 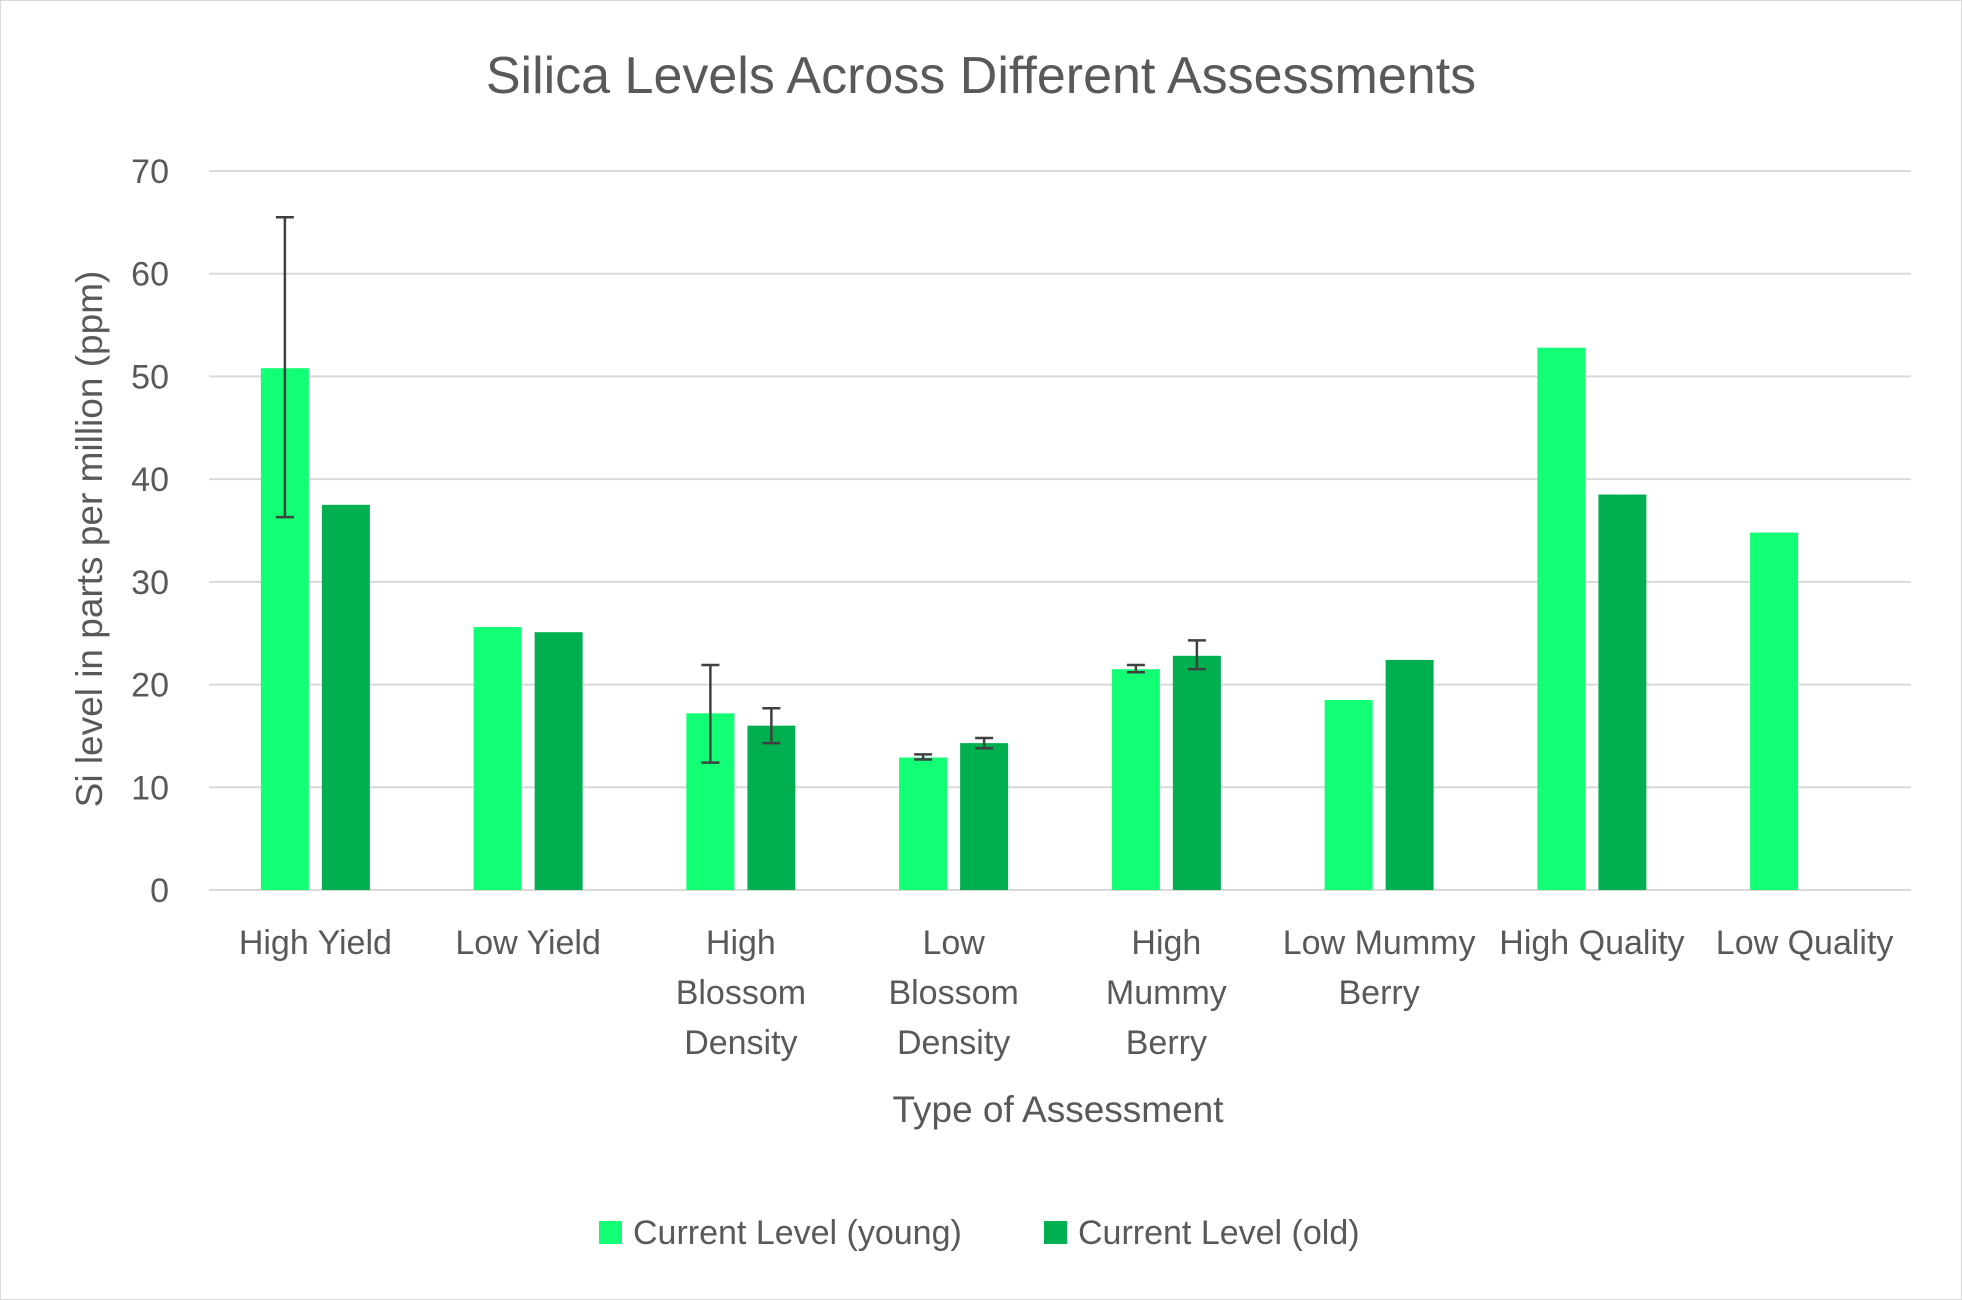 What do you see at coordinates (1219, 1233) in the screenshot?
I see `legend-label: Current Level (old)` at bounding box center [1219, 1233].